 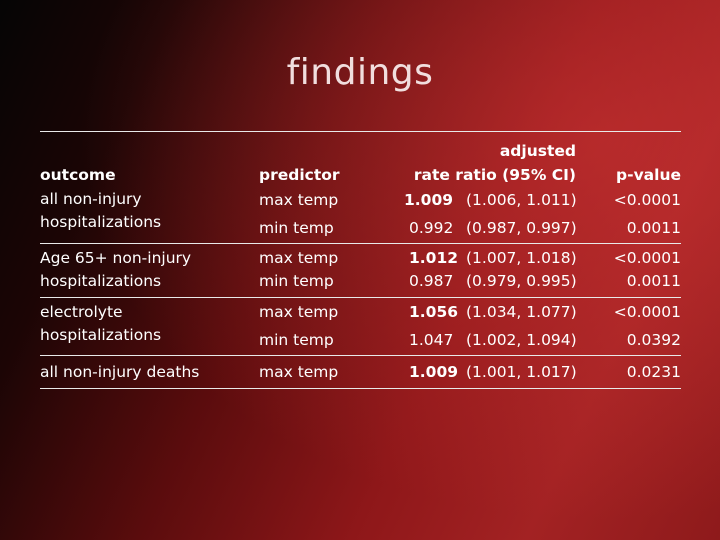 What do you see at coordinates (81, 312) in the screenshot?
I see `outcome-label: electrolyte` at bounding box center [81, 312].